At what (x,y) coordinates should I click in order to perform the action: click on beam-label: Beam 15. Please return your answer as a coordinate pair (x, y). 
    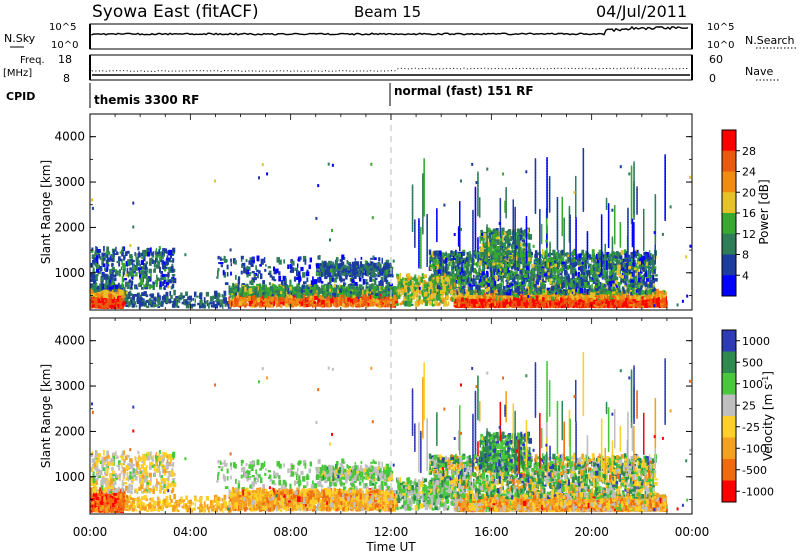
    Looking at the image, I should click on (387, 12).